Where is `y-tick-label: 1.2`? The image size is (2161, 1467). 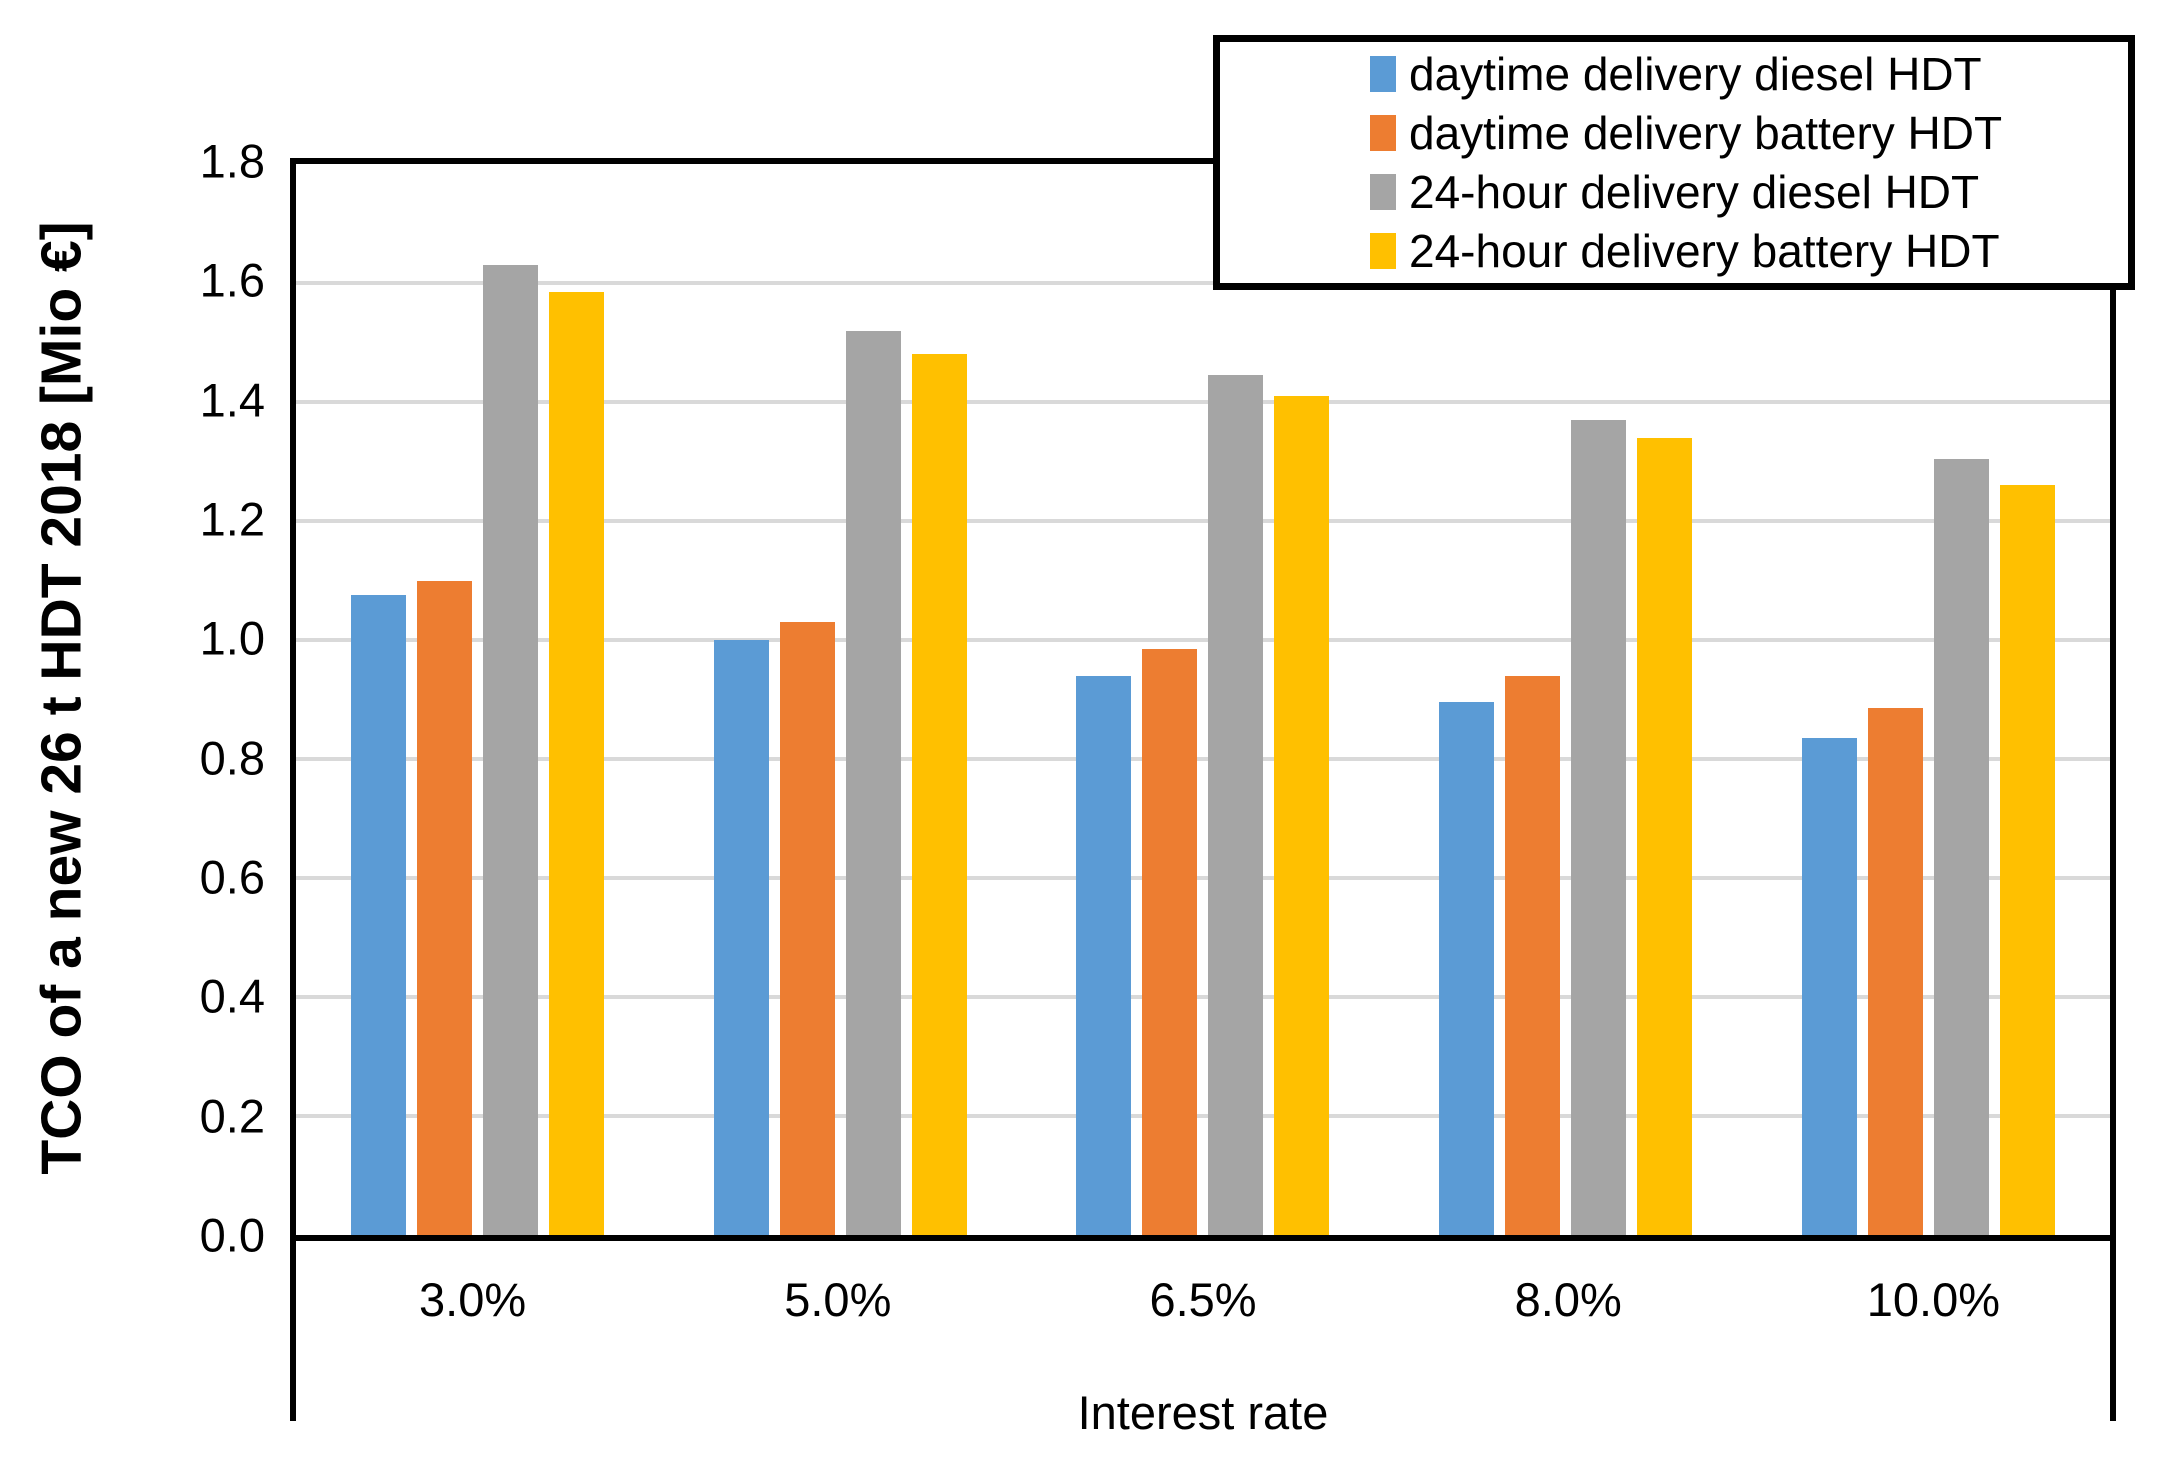
y-tick-label: 1.2 is located at coordinates (232, 519).